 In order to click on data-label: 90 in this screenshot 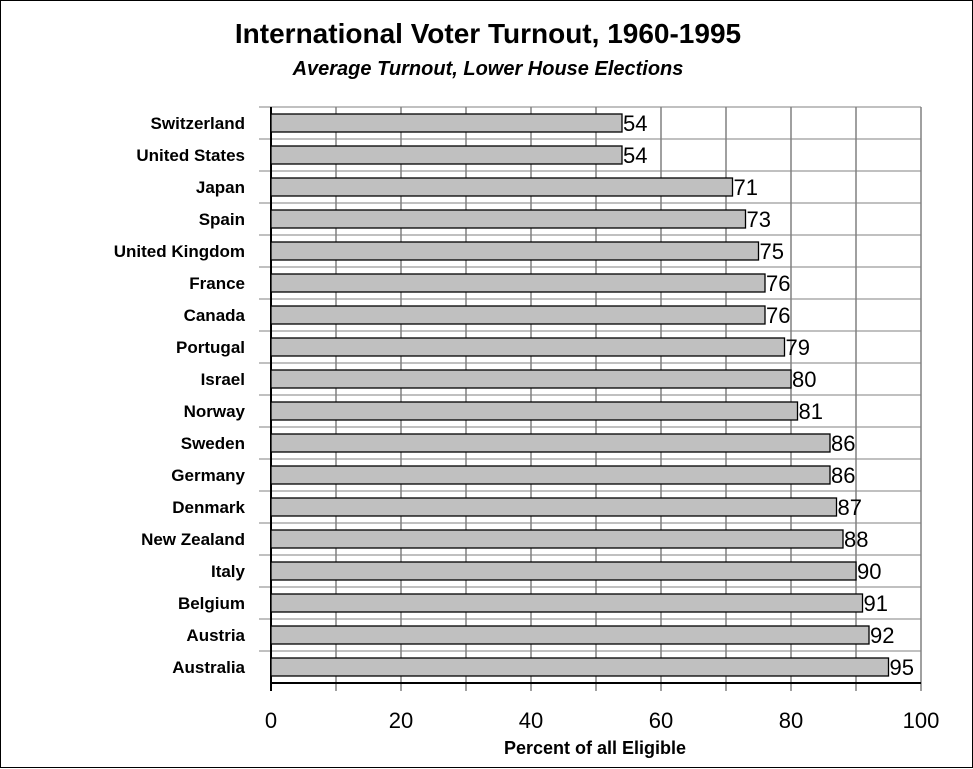, I will do `click(869, 571)`.